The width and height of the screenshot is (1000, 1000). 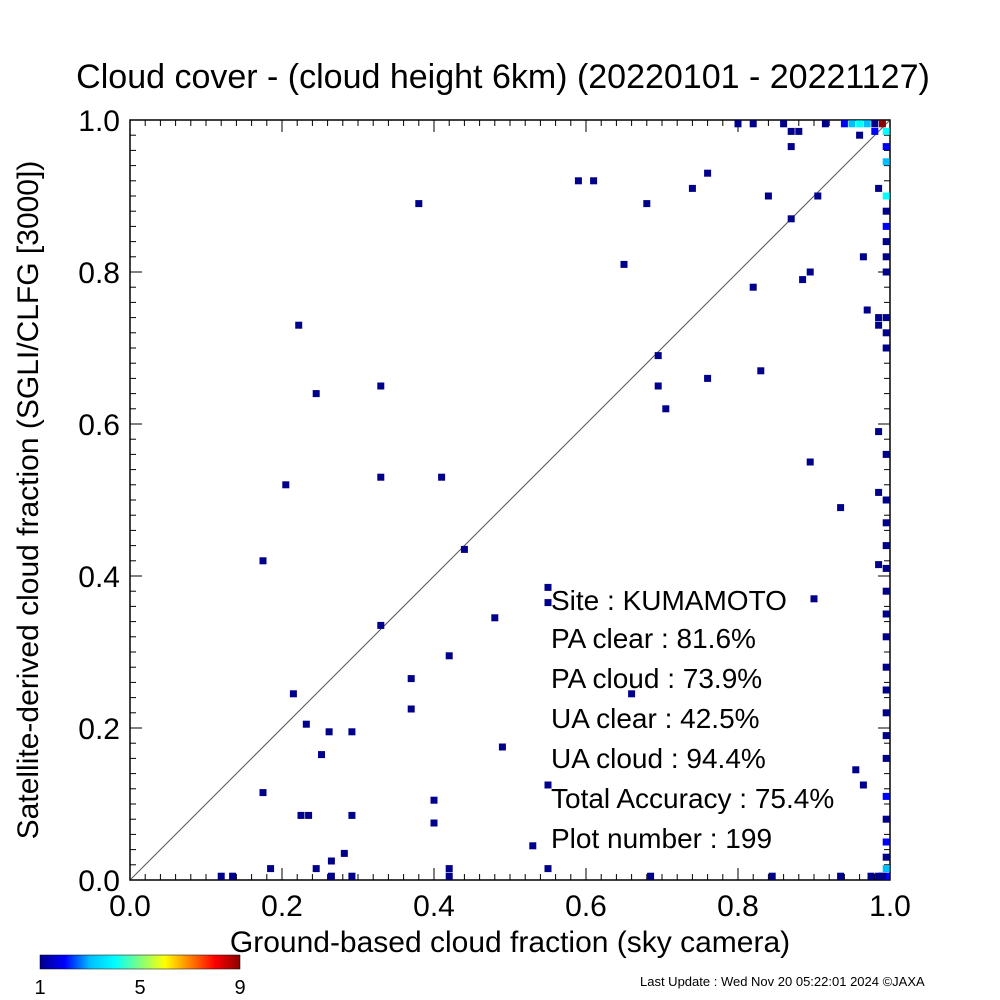 What do you see at coordinates (99, 121) in the screenshot?
I see `y-tick-label: 1.0` at bounding box center [99, 121].